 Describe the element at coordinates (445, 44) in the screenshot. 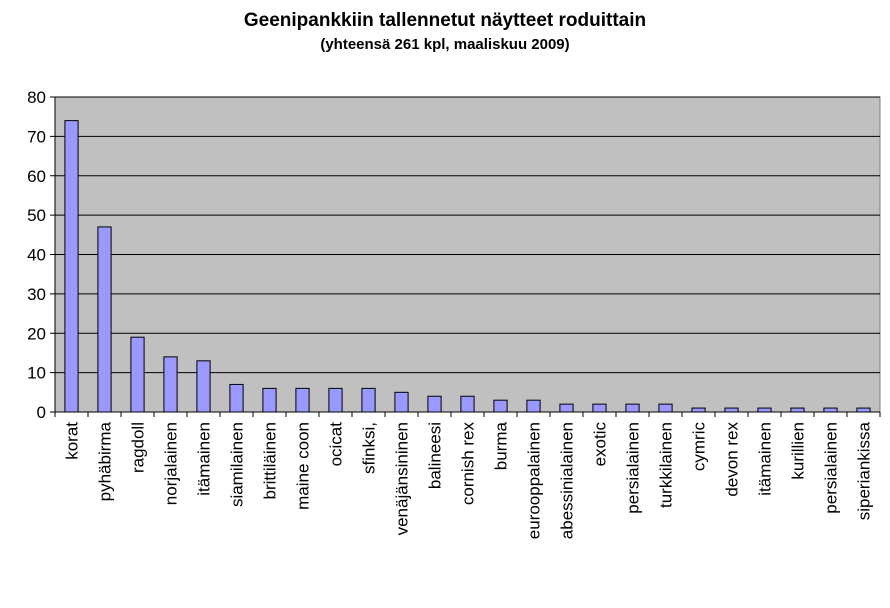

I see `chart-subtitle: (yhteensä 261 kpl, maaliskuu 2009)` at that location.